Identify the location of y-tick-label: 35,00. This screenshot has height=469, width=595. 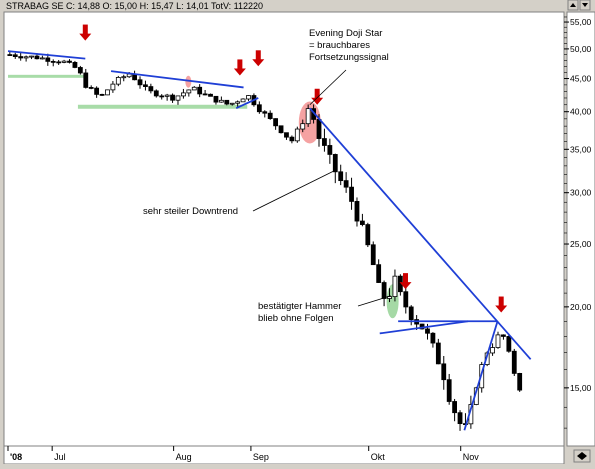
(581, 149).